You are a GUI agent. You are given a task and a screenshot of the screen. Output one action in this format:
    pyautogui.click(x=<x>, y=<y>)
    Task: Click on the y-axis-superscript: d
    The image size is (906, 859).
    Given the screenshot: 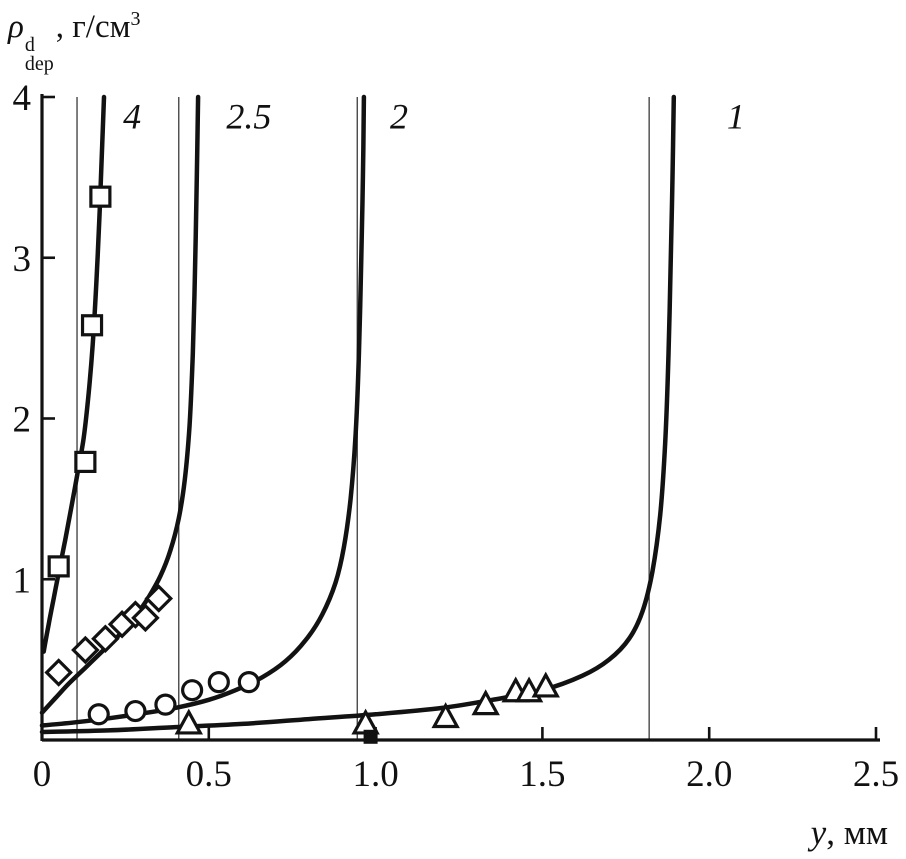 What is the action you would take?
    pyautogui.click(x=29, y=45)
    